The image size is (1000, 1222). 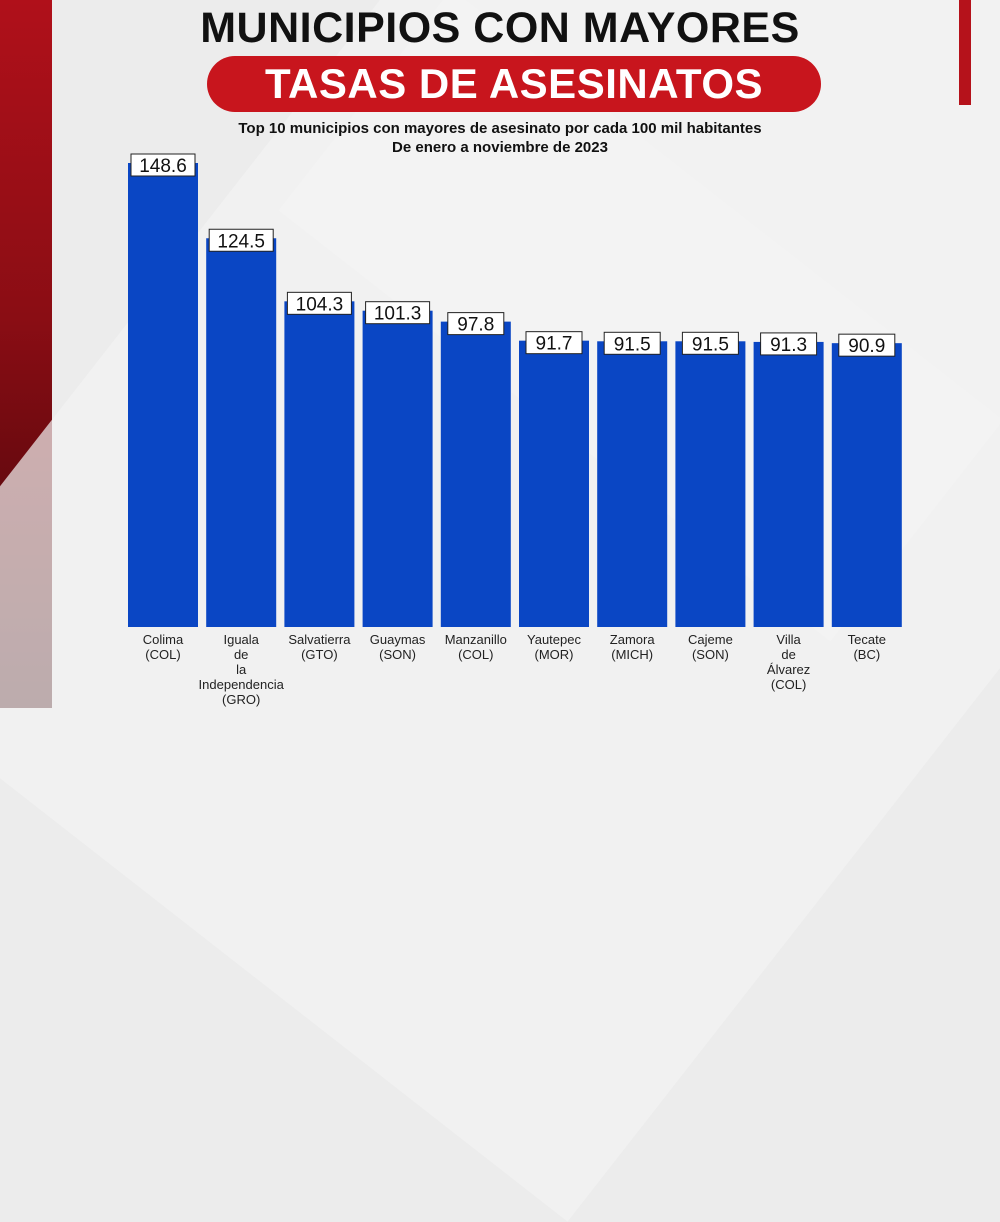 I want to click on accent-bar, so click(x=965, y=52).